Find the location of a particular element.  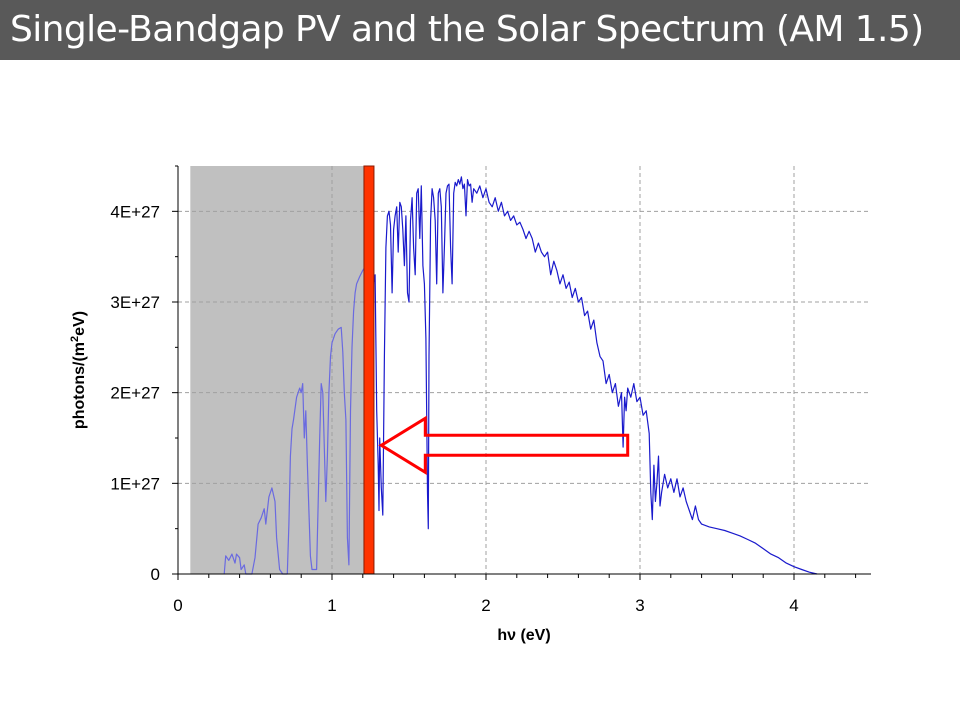

x-tick-label: 2 is located at coordinates (485, 605).